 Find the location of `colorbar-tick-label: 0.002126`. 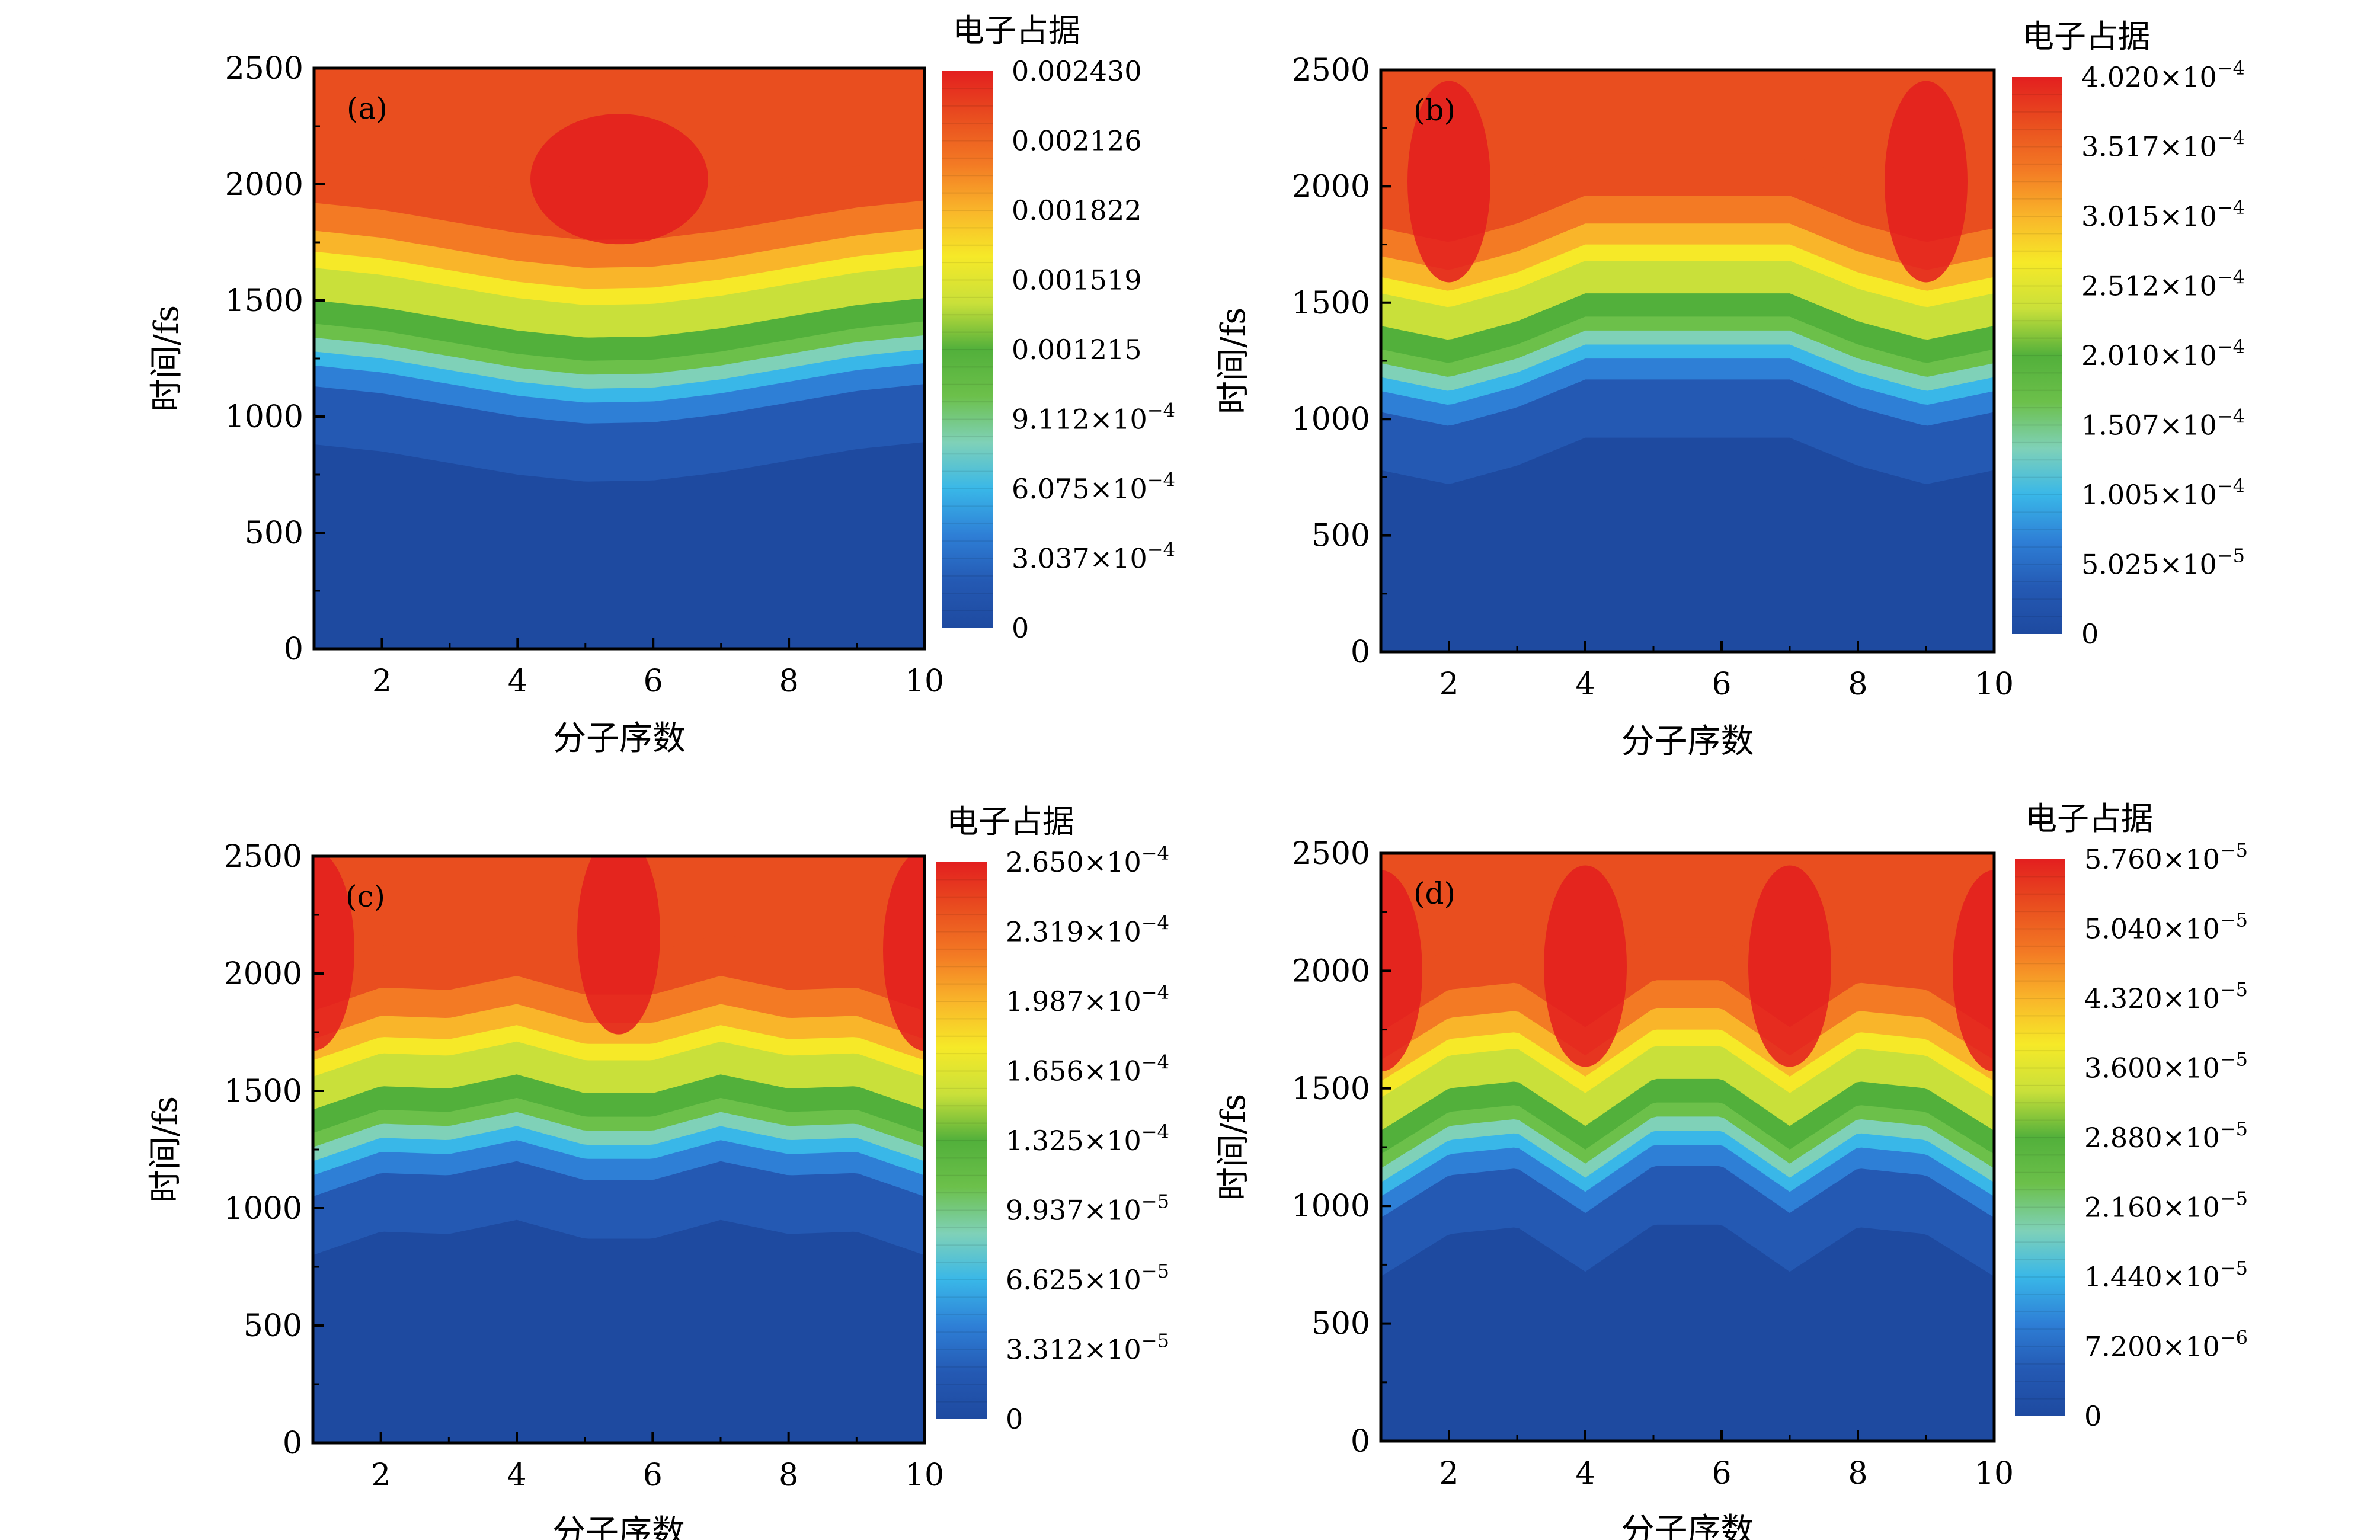

colorbar-tick-label: 0.002126 is located at coordinates (1077, 141).